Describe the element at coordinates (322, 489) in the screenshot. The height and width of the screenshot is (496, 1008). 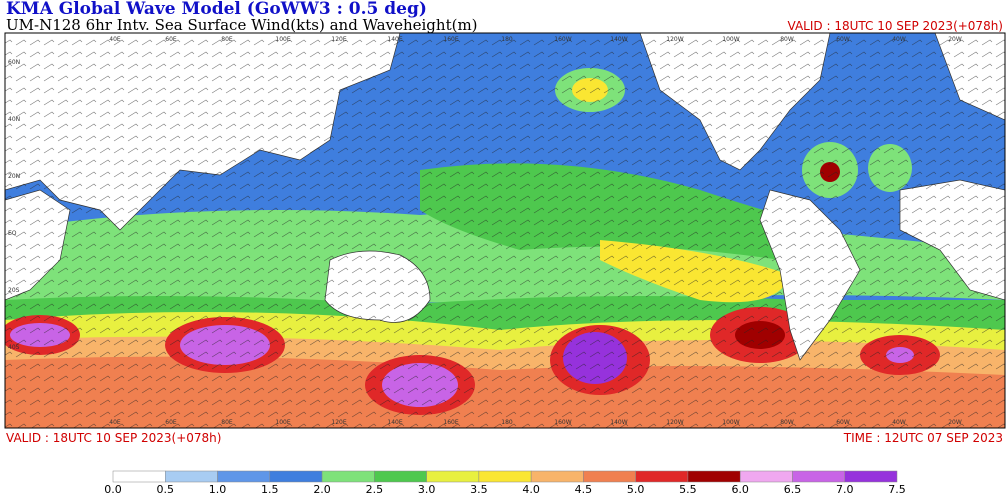
I see `colorbar-label: 2.0` at that location.